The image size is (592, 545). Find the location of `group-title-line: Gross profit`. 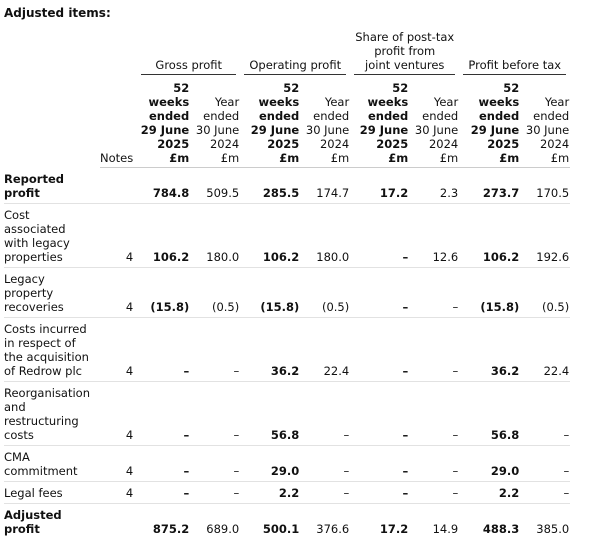

group-title-line: Gross profit is located at coordinates (189, 65).